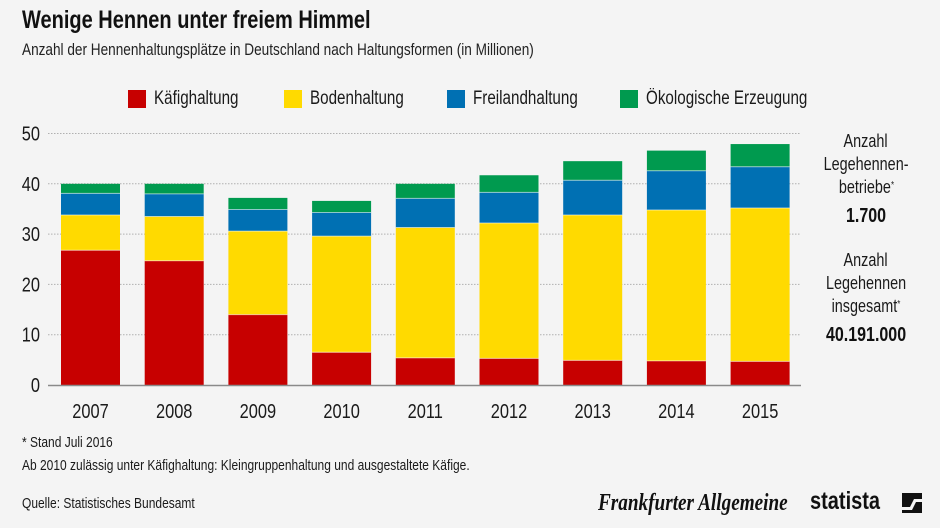 The width and height of the screenshot is (940, 528). What do you see at coordinates (31, 284) in the screenshot?
I see `y-tick-label: 20` at bounding box center [31, 284].